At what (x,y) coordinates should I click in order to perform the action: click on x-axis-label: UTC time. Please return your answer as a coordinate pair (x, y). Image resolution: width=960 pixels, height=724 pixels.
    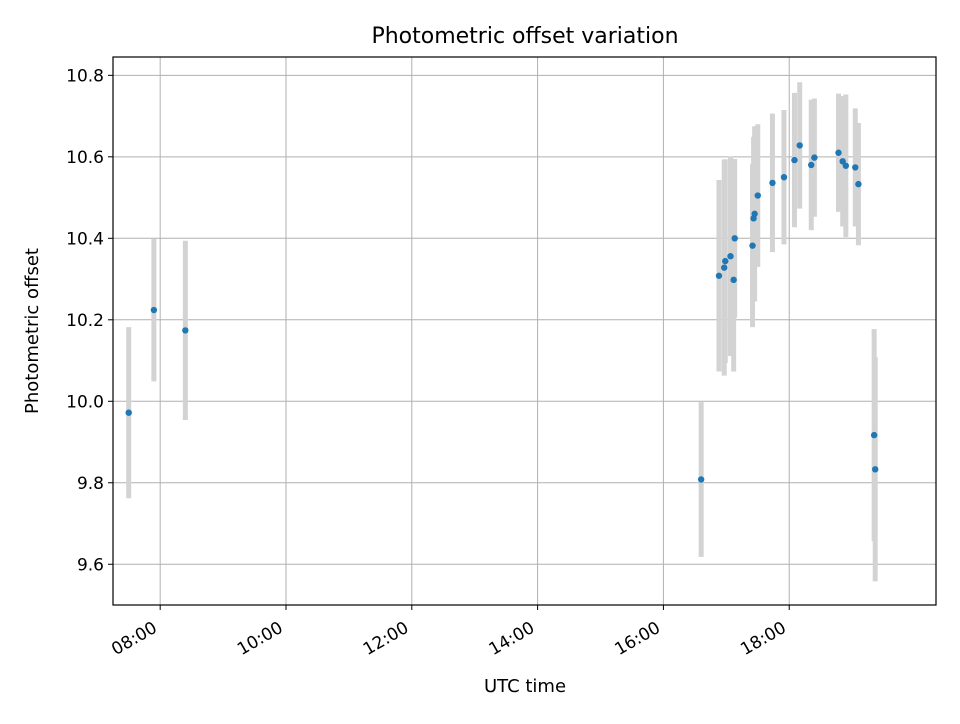
    Looking at the image, I should click on (525, 686).